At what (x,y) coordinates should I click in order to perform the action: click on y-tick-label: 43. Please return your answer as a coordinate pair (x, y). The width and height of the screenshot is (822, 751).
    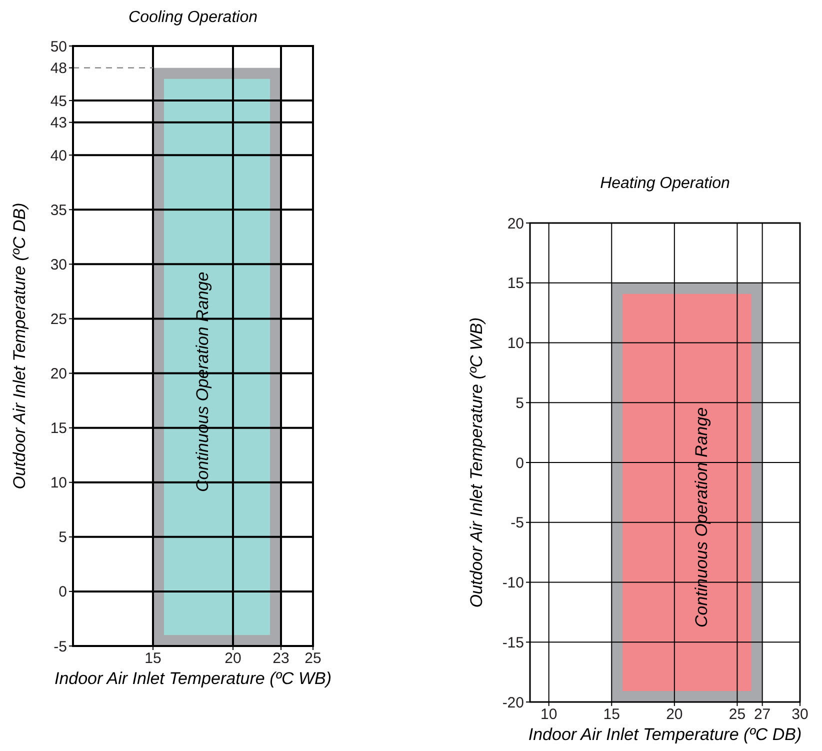
    Looking at the image, I should click on (58, 123).